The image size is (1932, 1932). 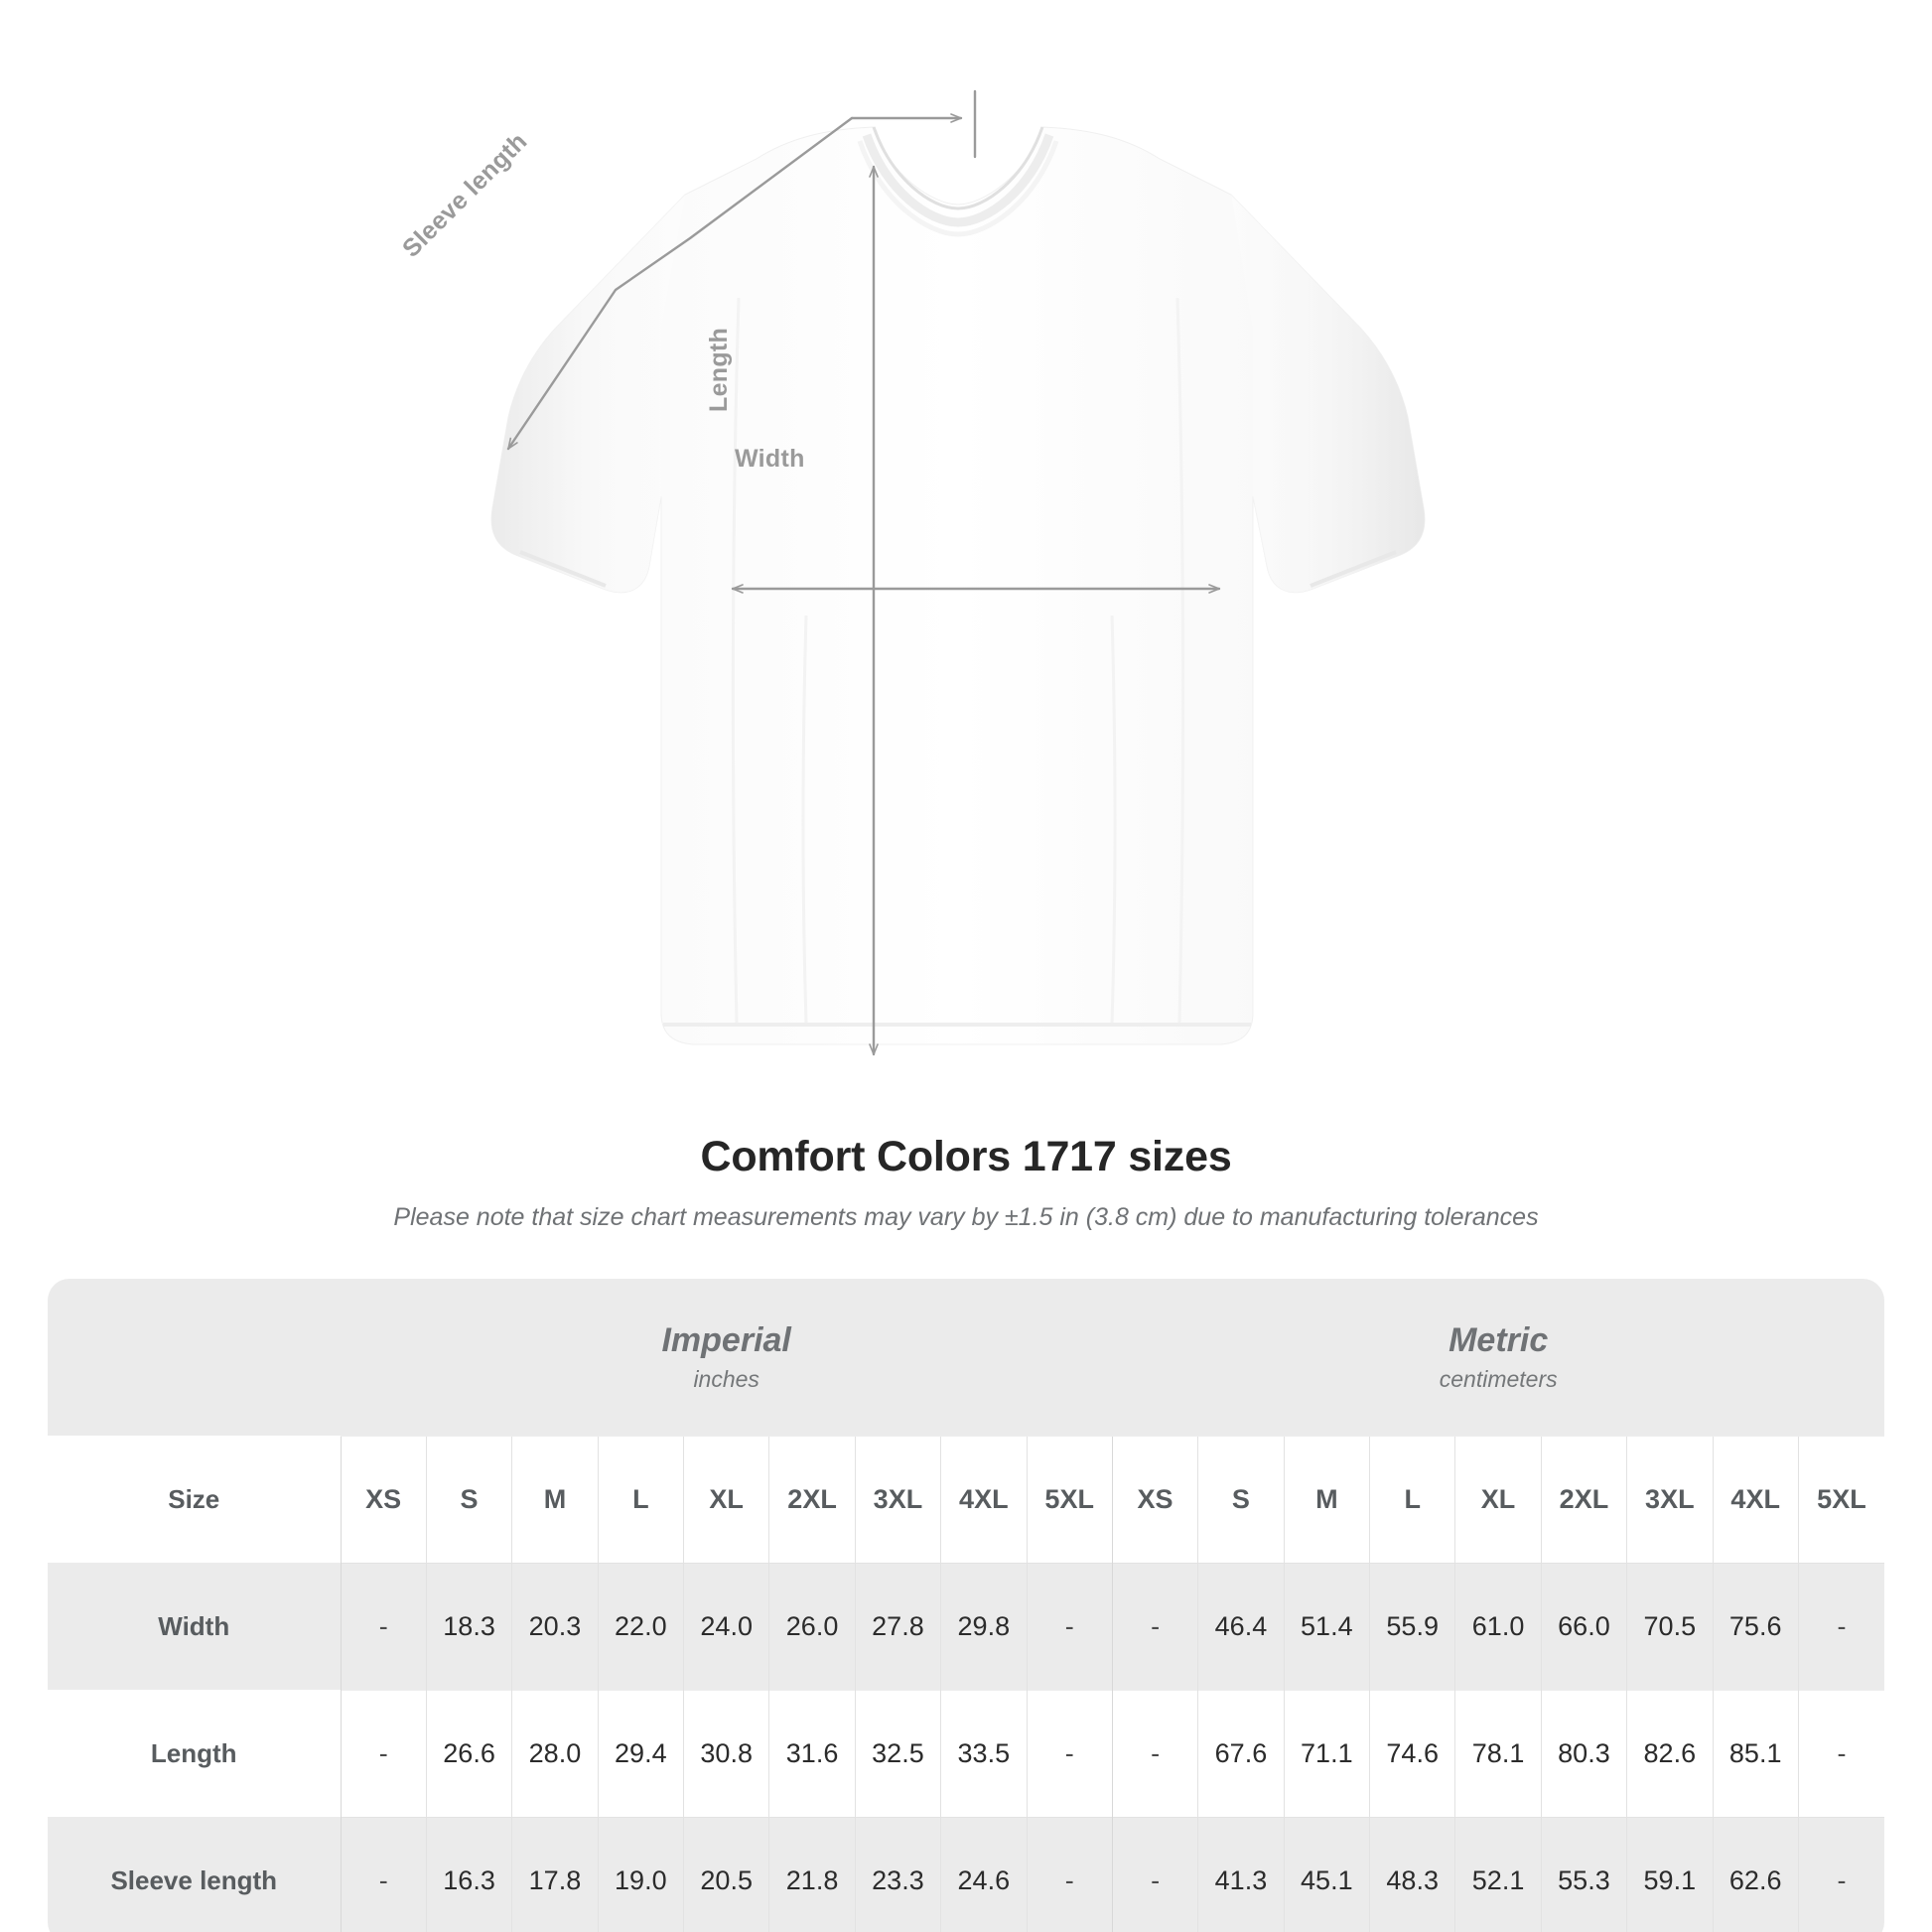 I want to click on cell-sleeve-length-imperial-xs: -, so click(x=383, y=1874).